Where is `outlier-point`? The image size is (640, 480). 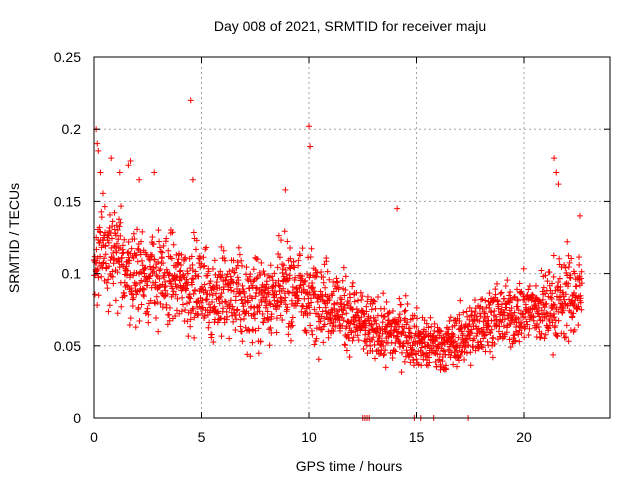
outlier-point is located at coordinates (285, 189).